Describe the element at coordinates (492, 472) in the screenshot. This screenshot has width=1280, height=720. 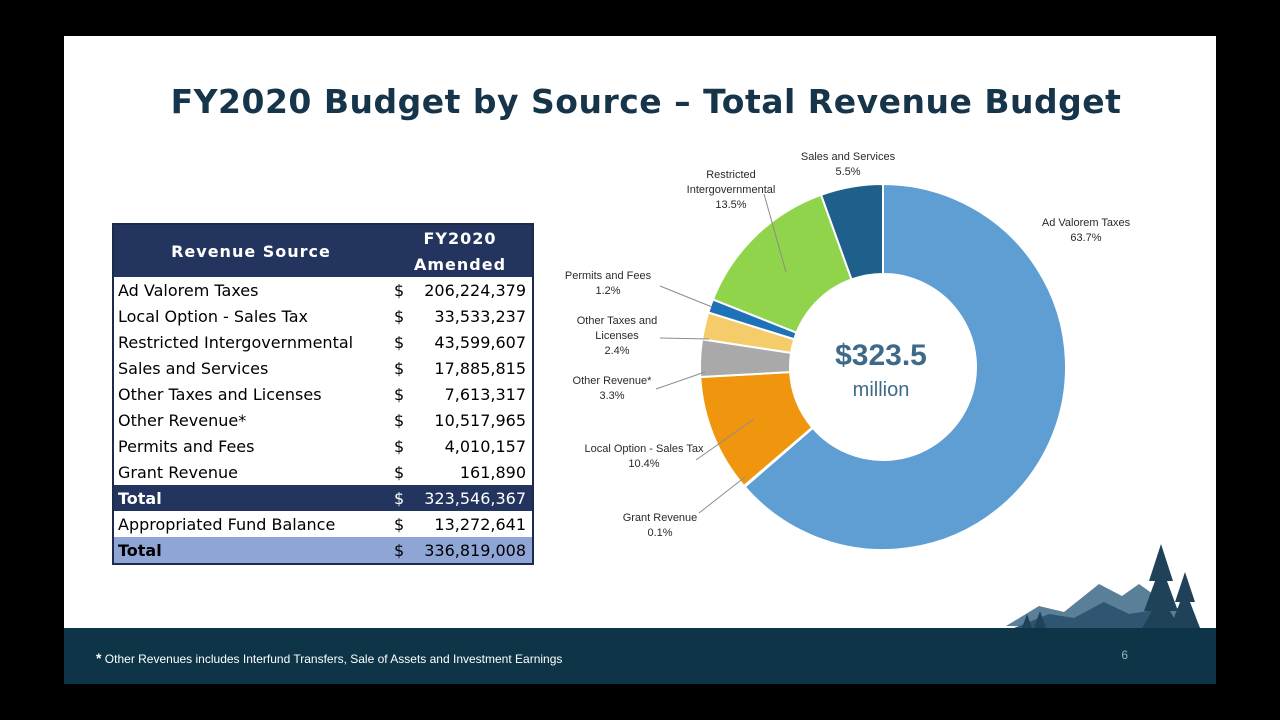
I see `row-amount: 161,890` at that location.